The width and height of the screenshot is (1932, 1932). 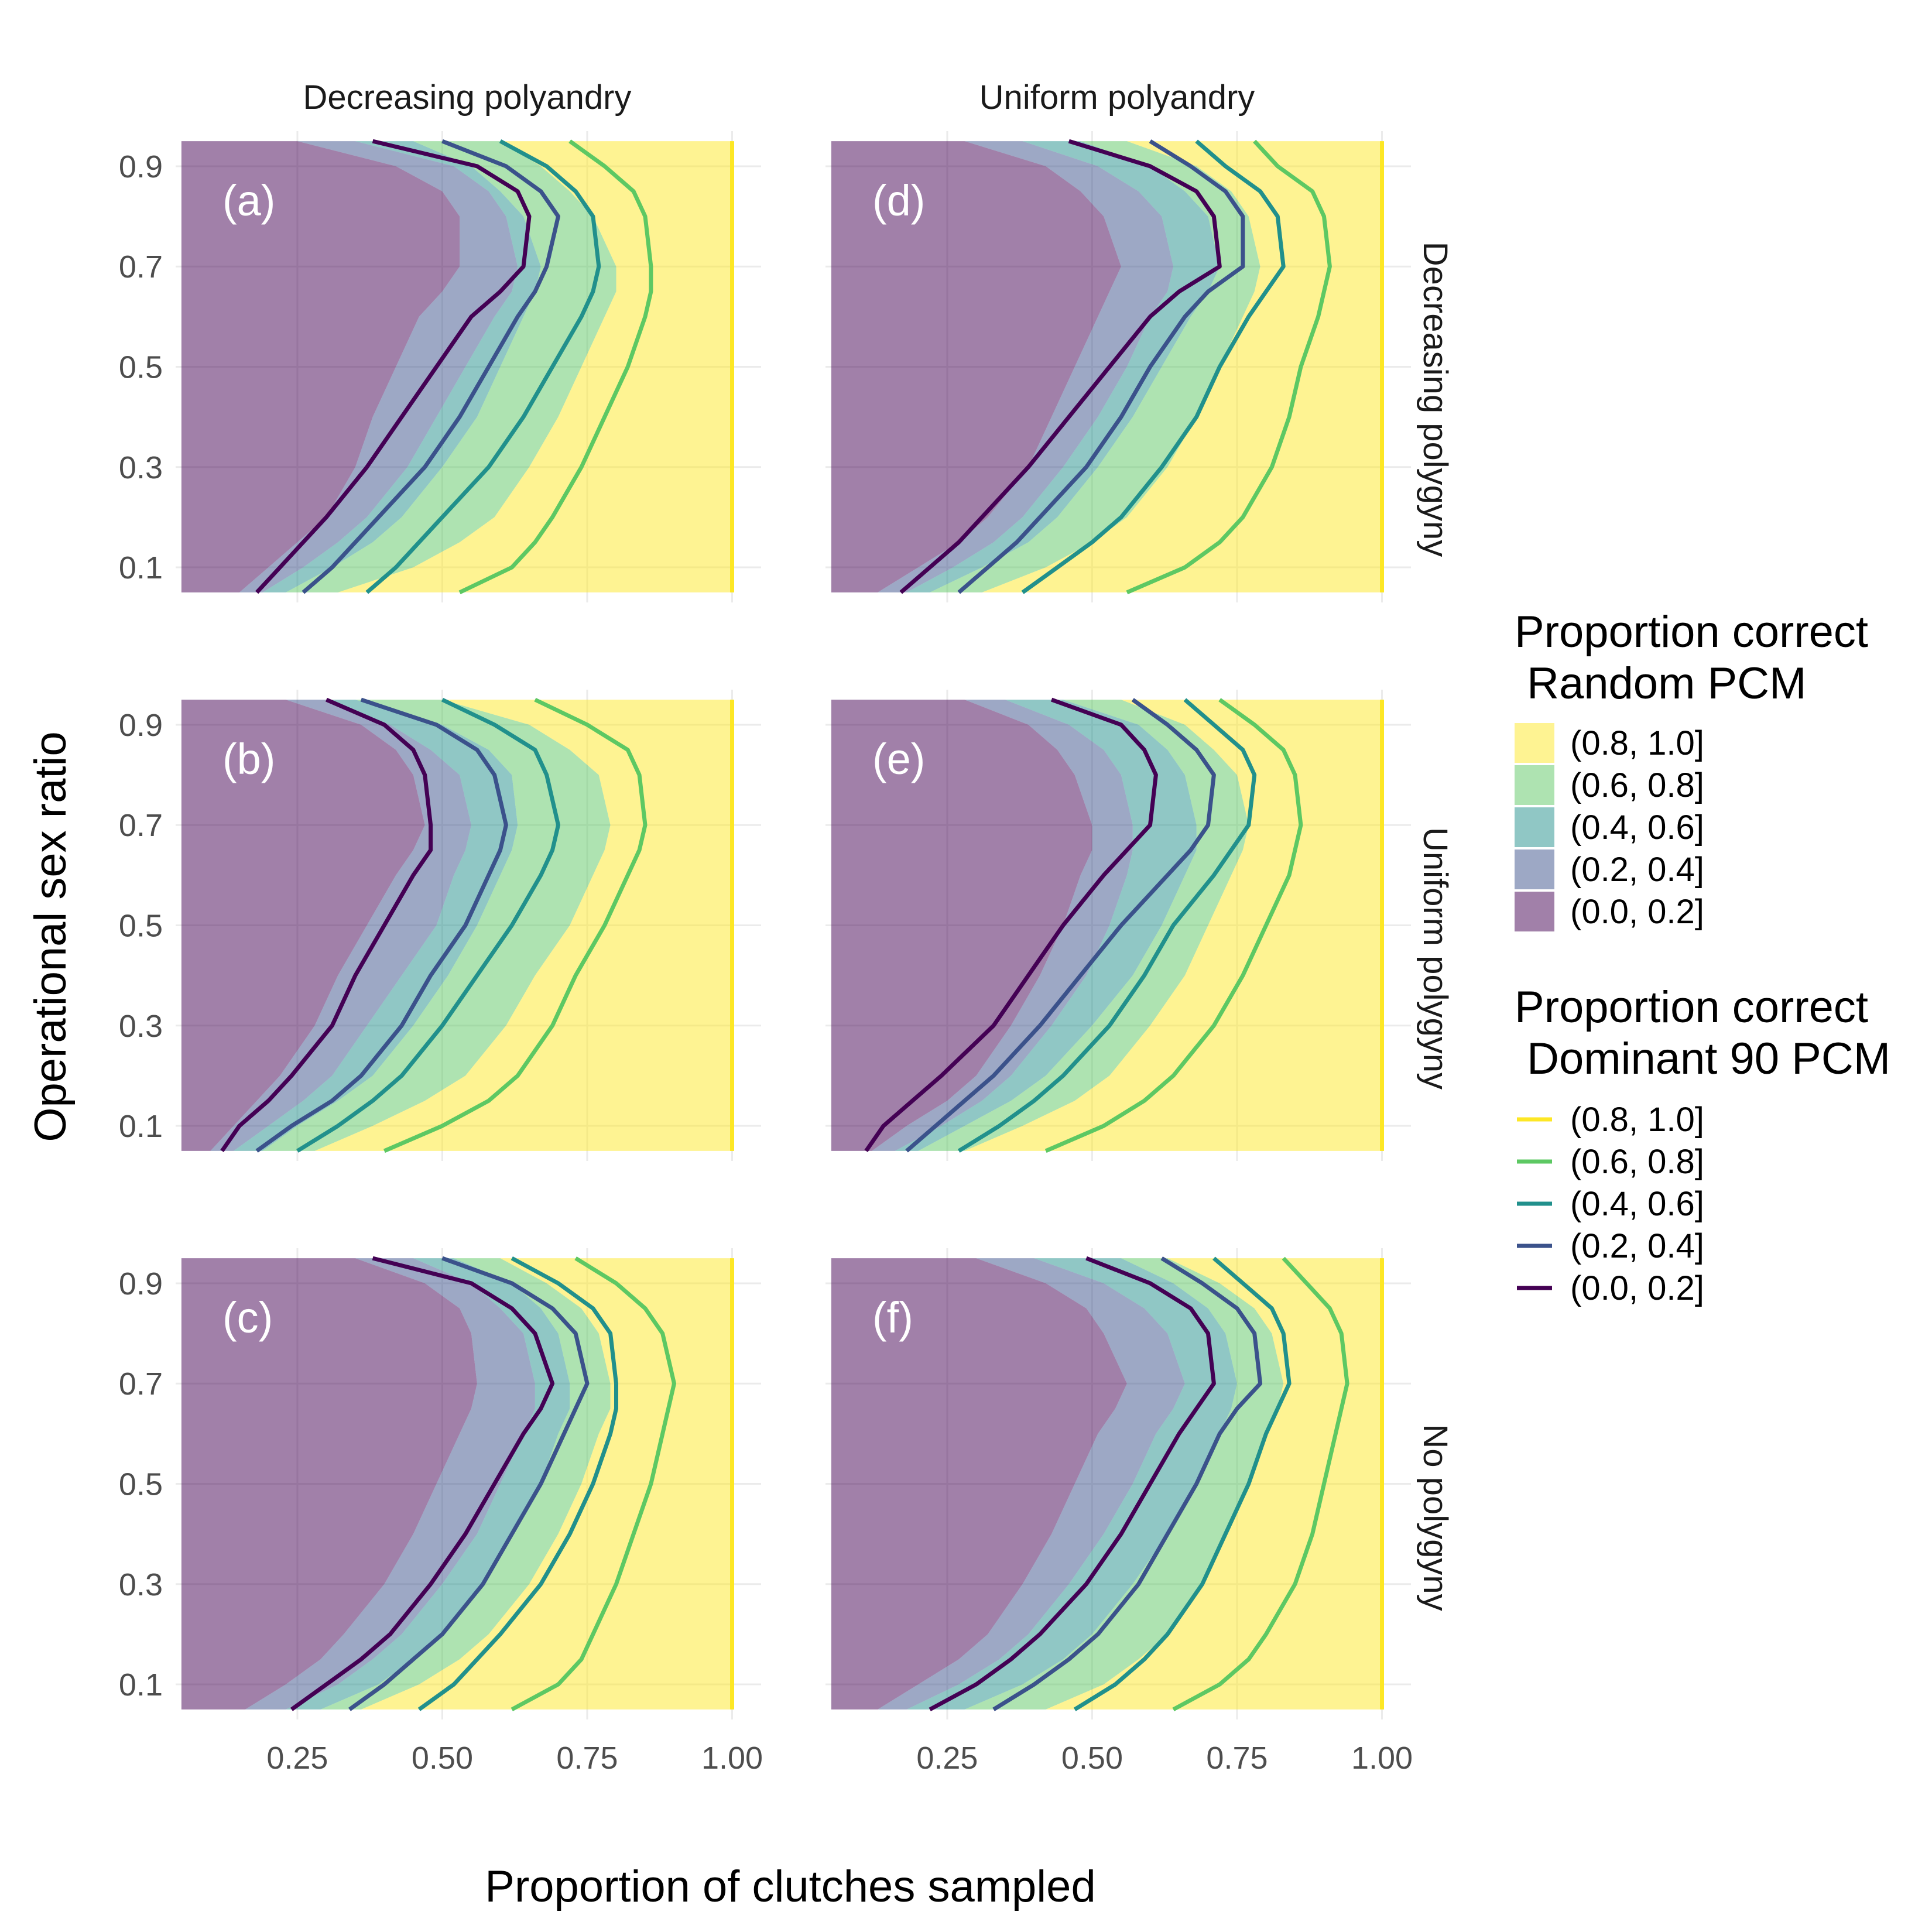 What do you see at coordinates (1117, 97) in the screenshot?
I see `facet-column-label-uniform-polyandry: Uniform polyandry` at bounding box center [1117, 97].